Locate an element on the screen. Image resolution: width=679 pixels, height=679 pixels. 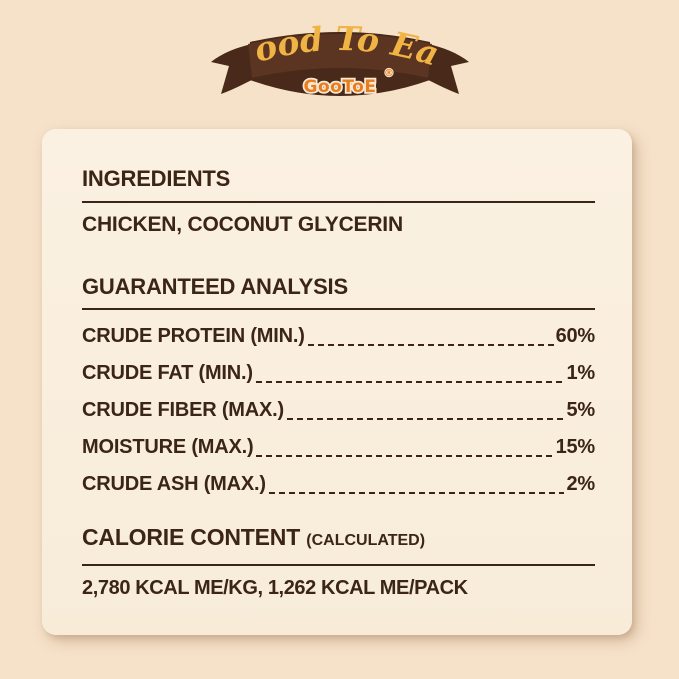
analysis-row-value: 2% is located at coordinates (580, 484).